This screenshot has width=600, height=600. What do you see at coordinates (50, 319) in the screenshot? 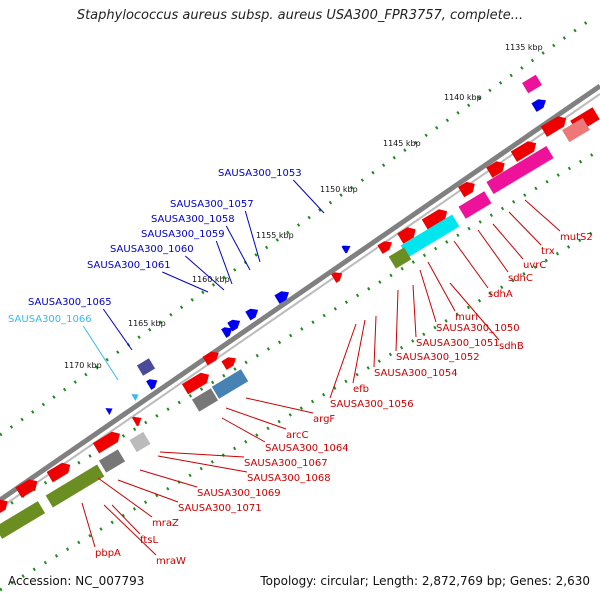
I see `gene-label: SAUSA300_1066` at bounding box center [50, 319].